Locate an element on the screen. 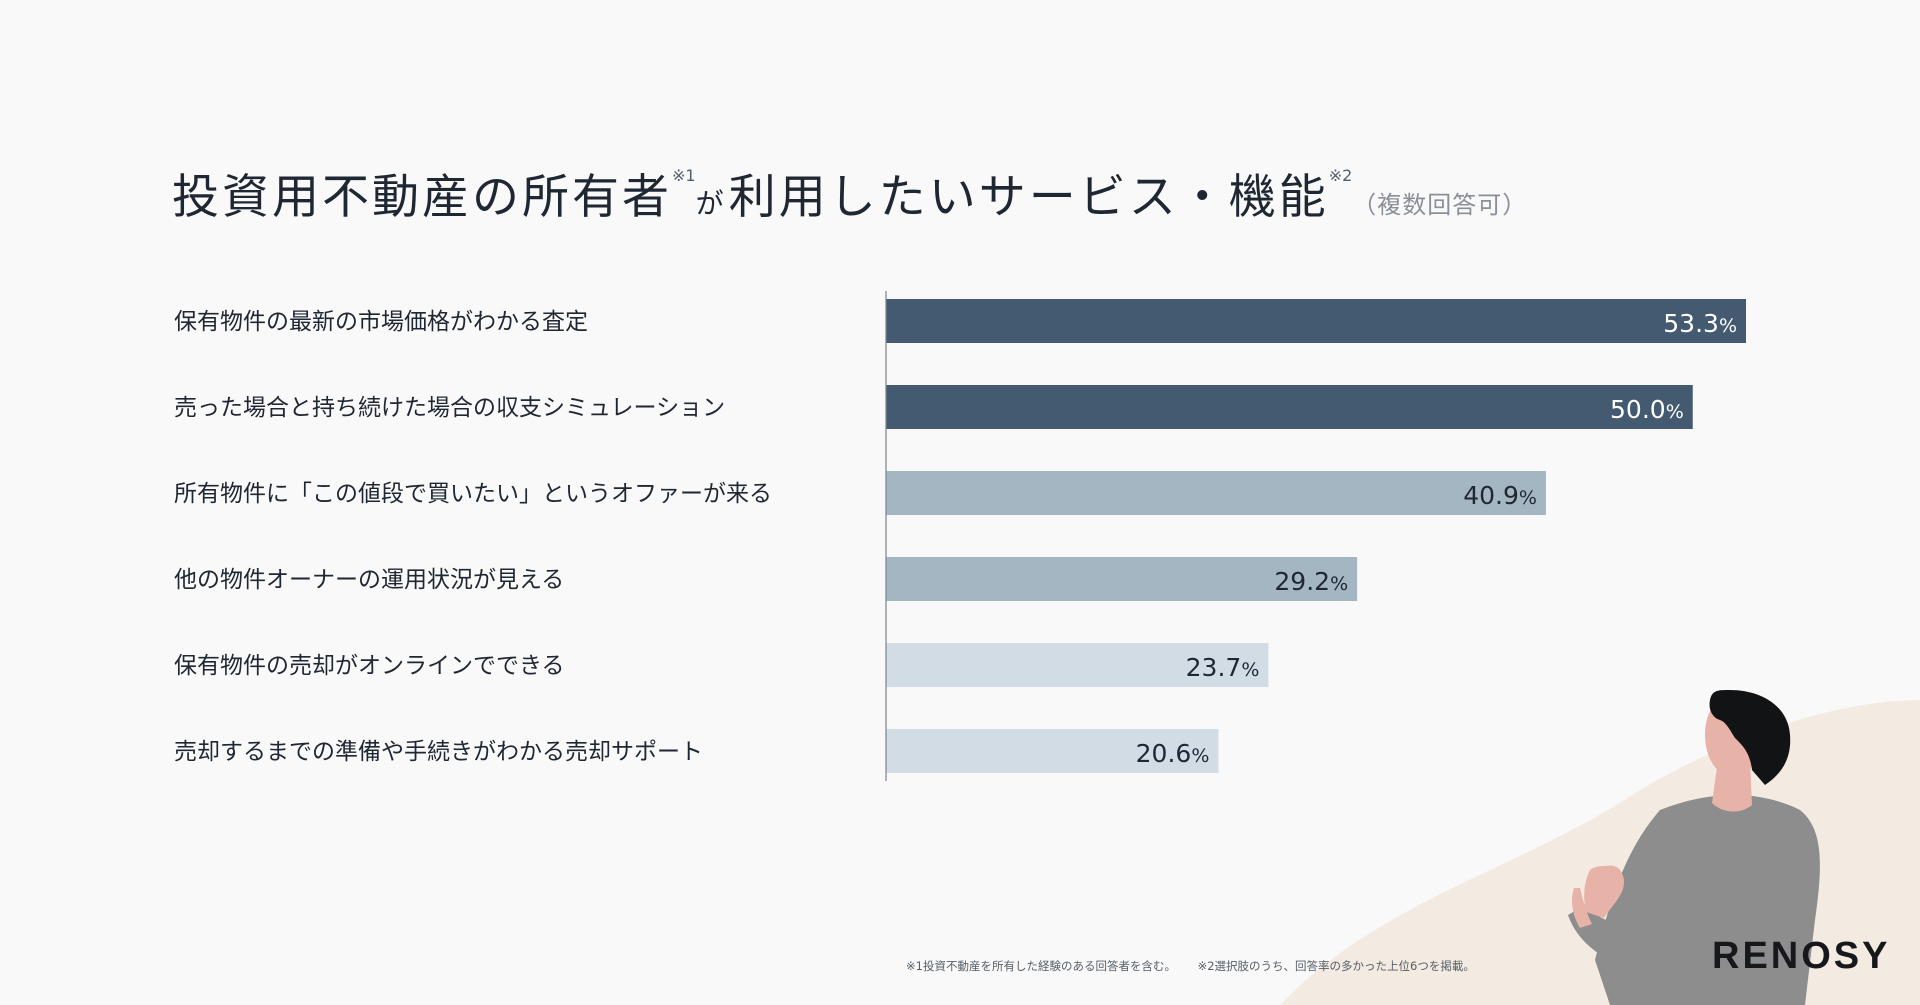 The height and width of the screenshot is (1005, 1920). value-label: 40.9% is located at coordinates (1500, 495).